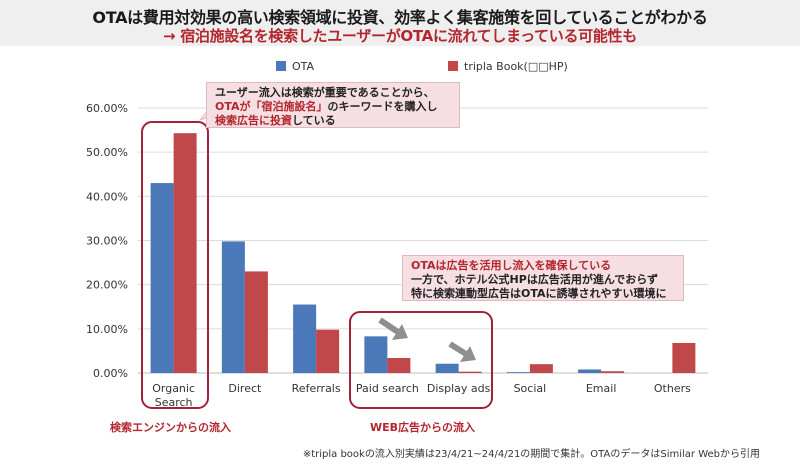 The height and width of the screenshot is (468, 800). What do you see at coordinates (601, 388) in the screenshot?
I see `x-category-label: Email` at bounding box center [601, 388].